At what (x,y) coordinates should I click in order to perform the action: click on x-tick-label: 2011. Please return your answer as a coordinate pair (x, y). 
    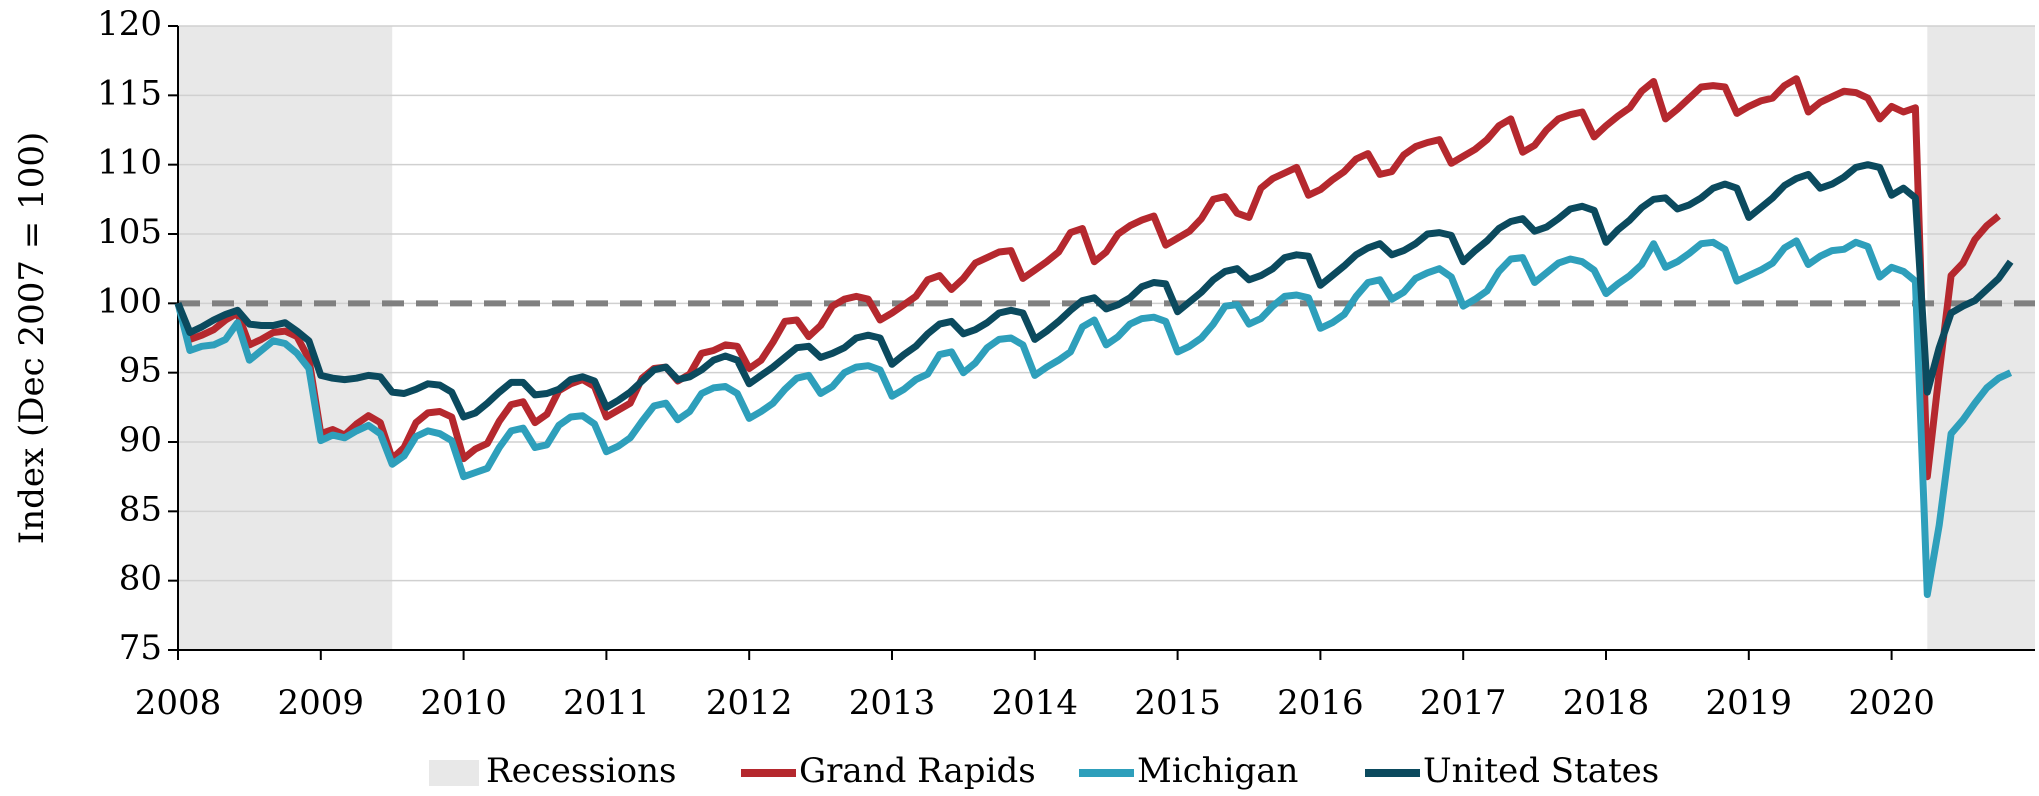
    Looking at the image, I should click on (606, 703).